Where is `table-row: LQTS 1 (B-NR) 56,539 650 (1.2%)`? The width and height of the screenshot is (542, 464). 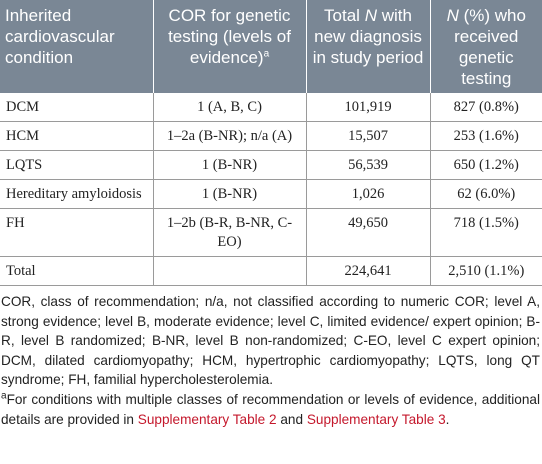 table-row: LQTS 1 (B-NR) 56,539 650 (1.2%) is located at coordinates (271, 165).